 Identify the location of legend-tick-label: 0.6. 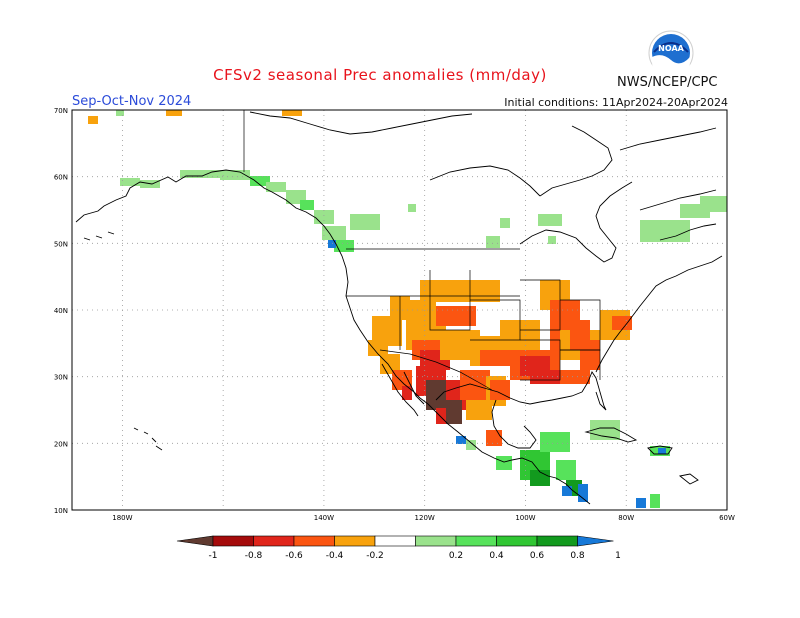
(537, 556).